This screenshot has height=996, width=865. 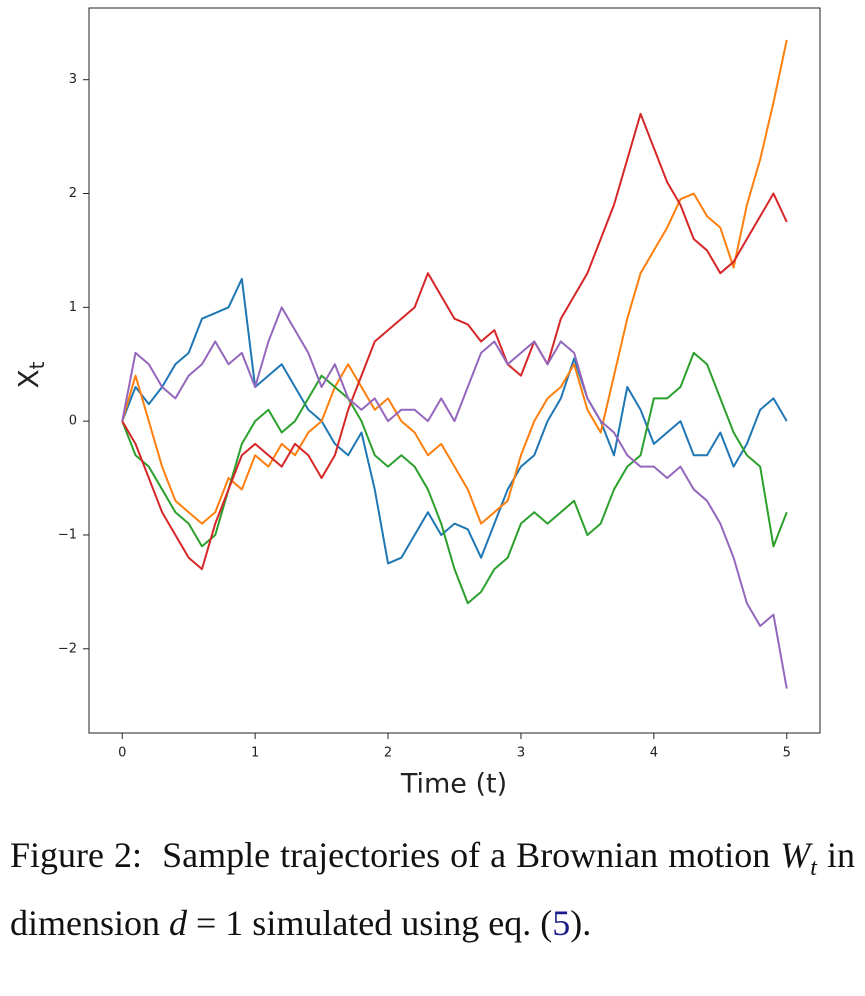 I want to click on caption-math: W, so click(x=795, y=855).